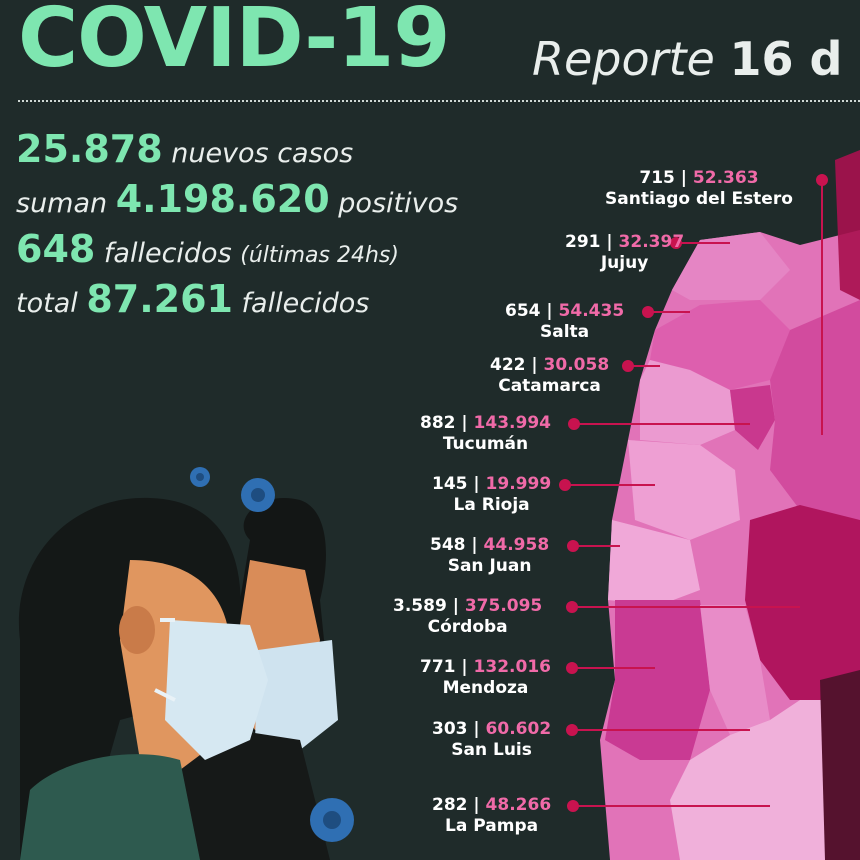 This screenshot has width=860, height=860. What do you see at coordinates (492, 815) in the screenshot?
I see `province-label: 282 | 48.266 La Pampa` at bounding box center [492, 815].